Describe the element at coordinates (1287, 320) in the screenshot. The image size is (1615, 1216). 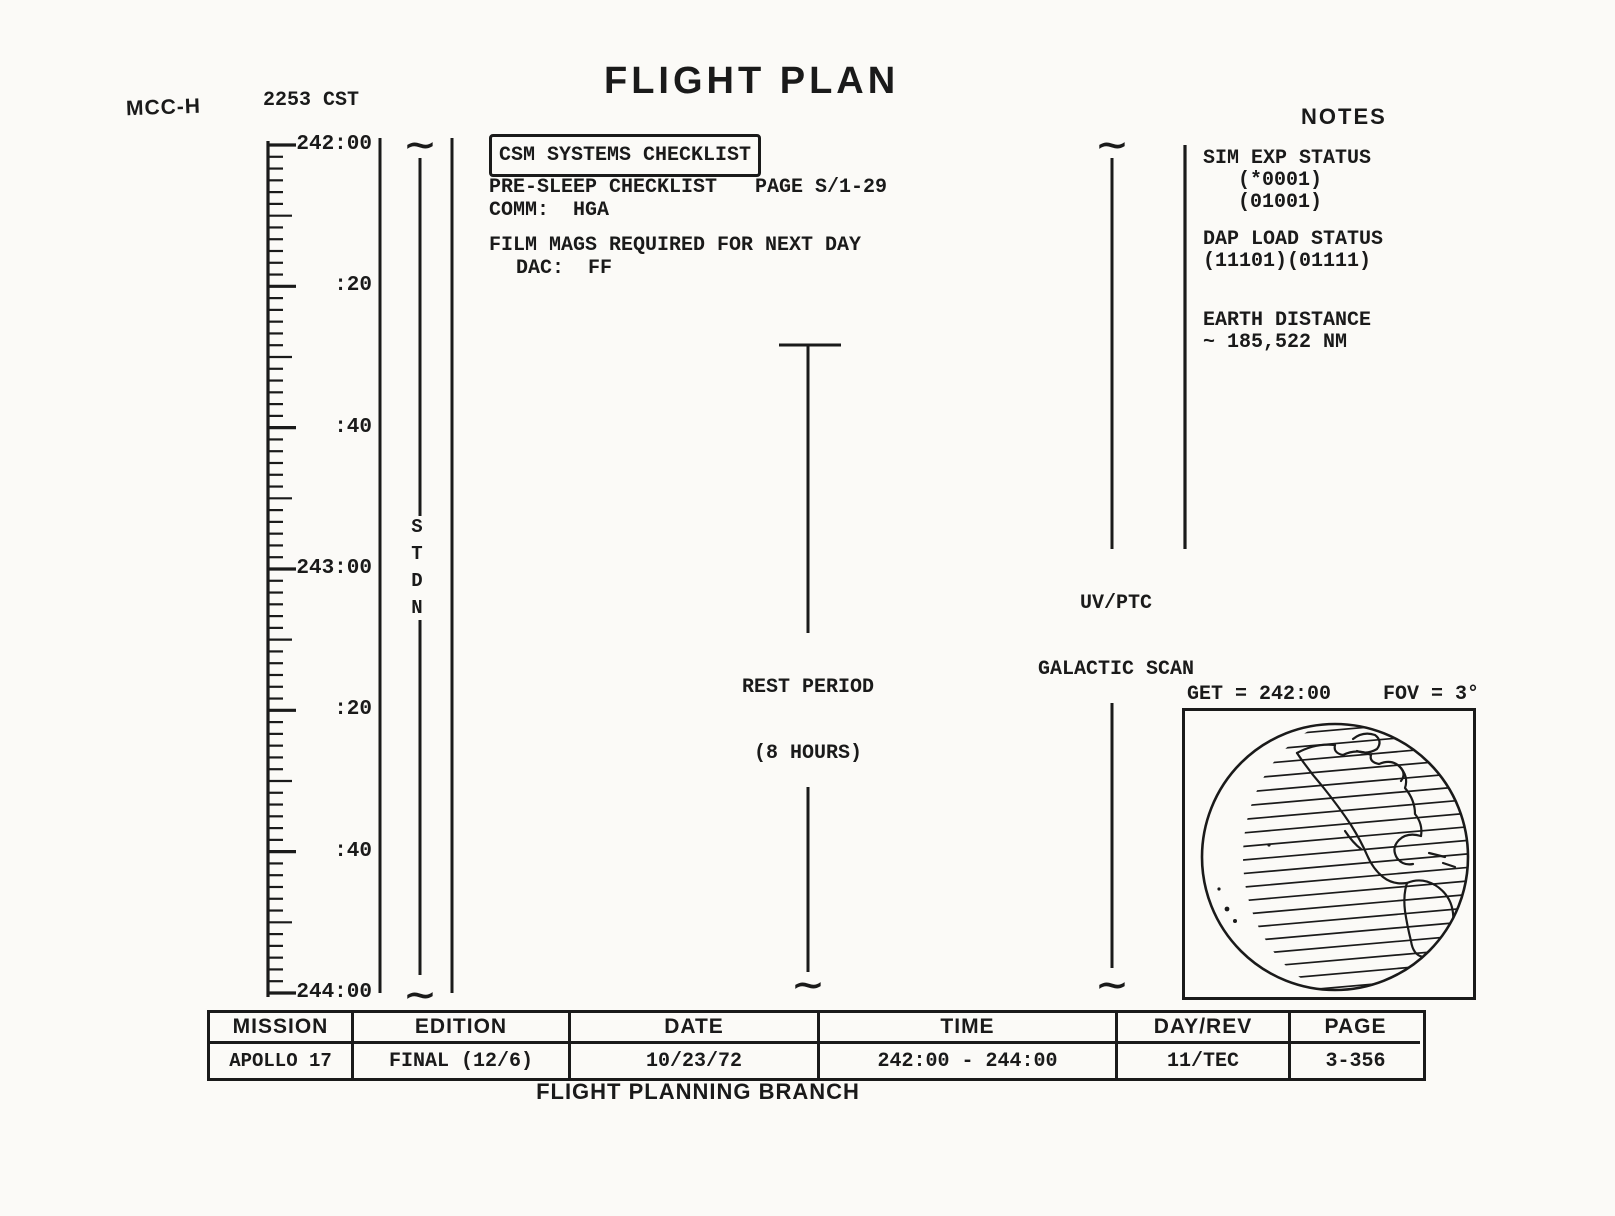
I see `earth-distance-label: EARTH DISTANCE` at that location.